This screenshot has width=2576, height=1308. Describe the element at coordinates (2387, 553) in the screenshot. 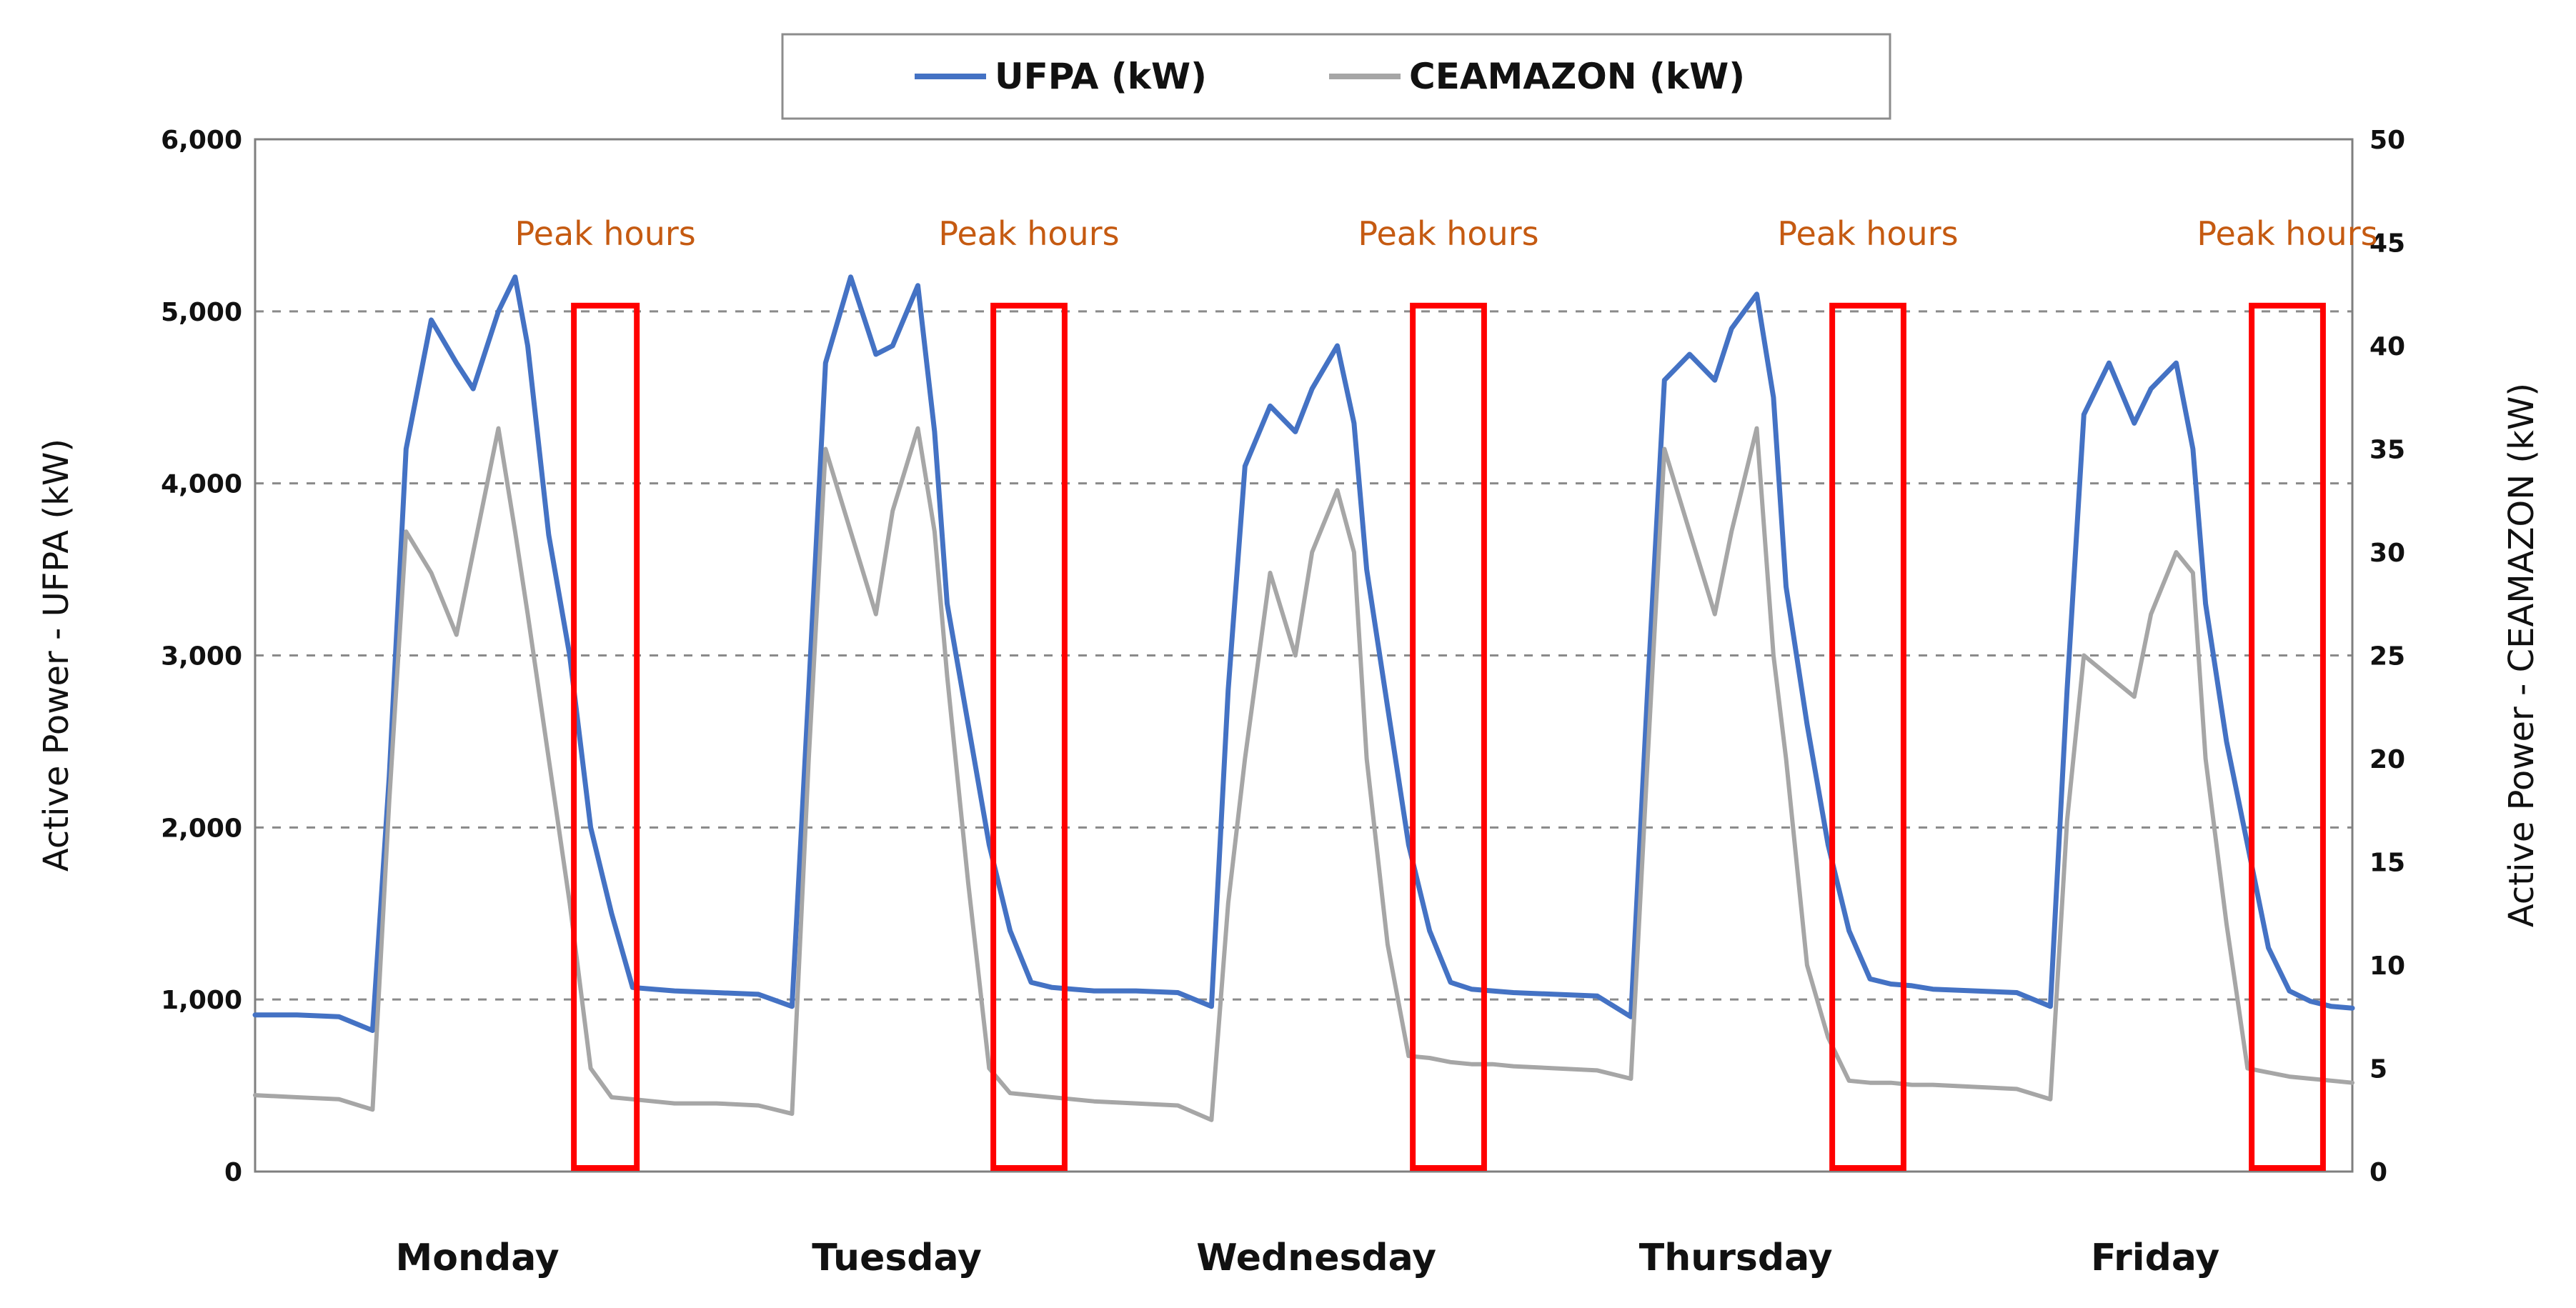

I see `right-tick-label: 30` at that location.